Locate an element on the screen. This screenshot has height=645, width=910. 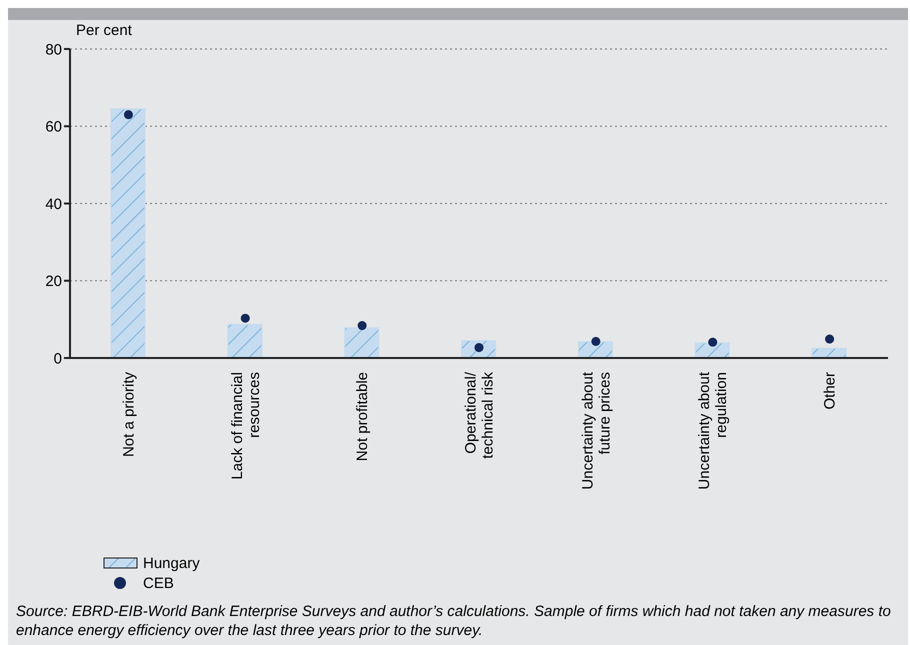
y-tick-label: 20 is located at coordinates (53, 281).